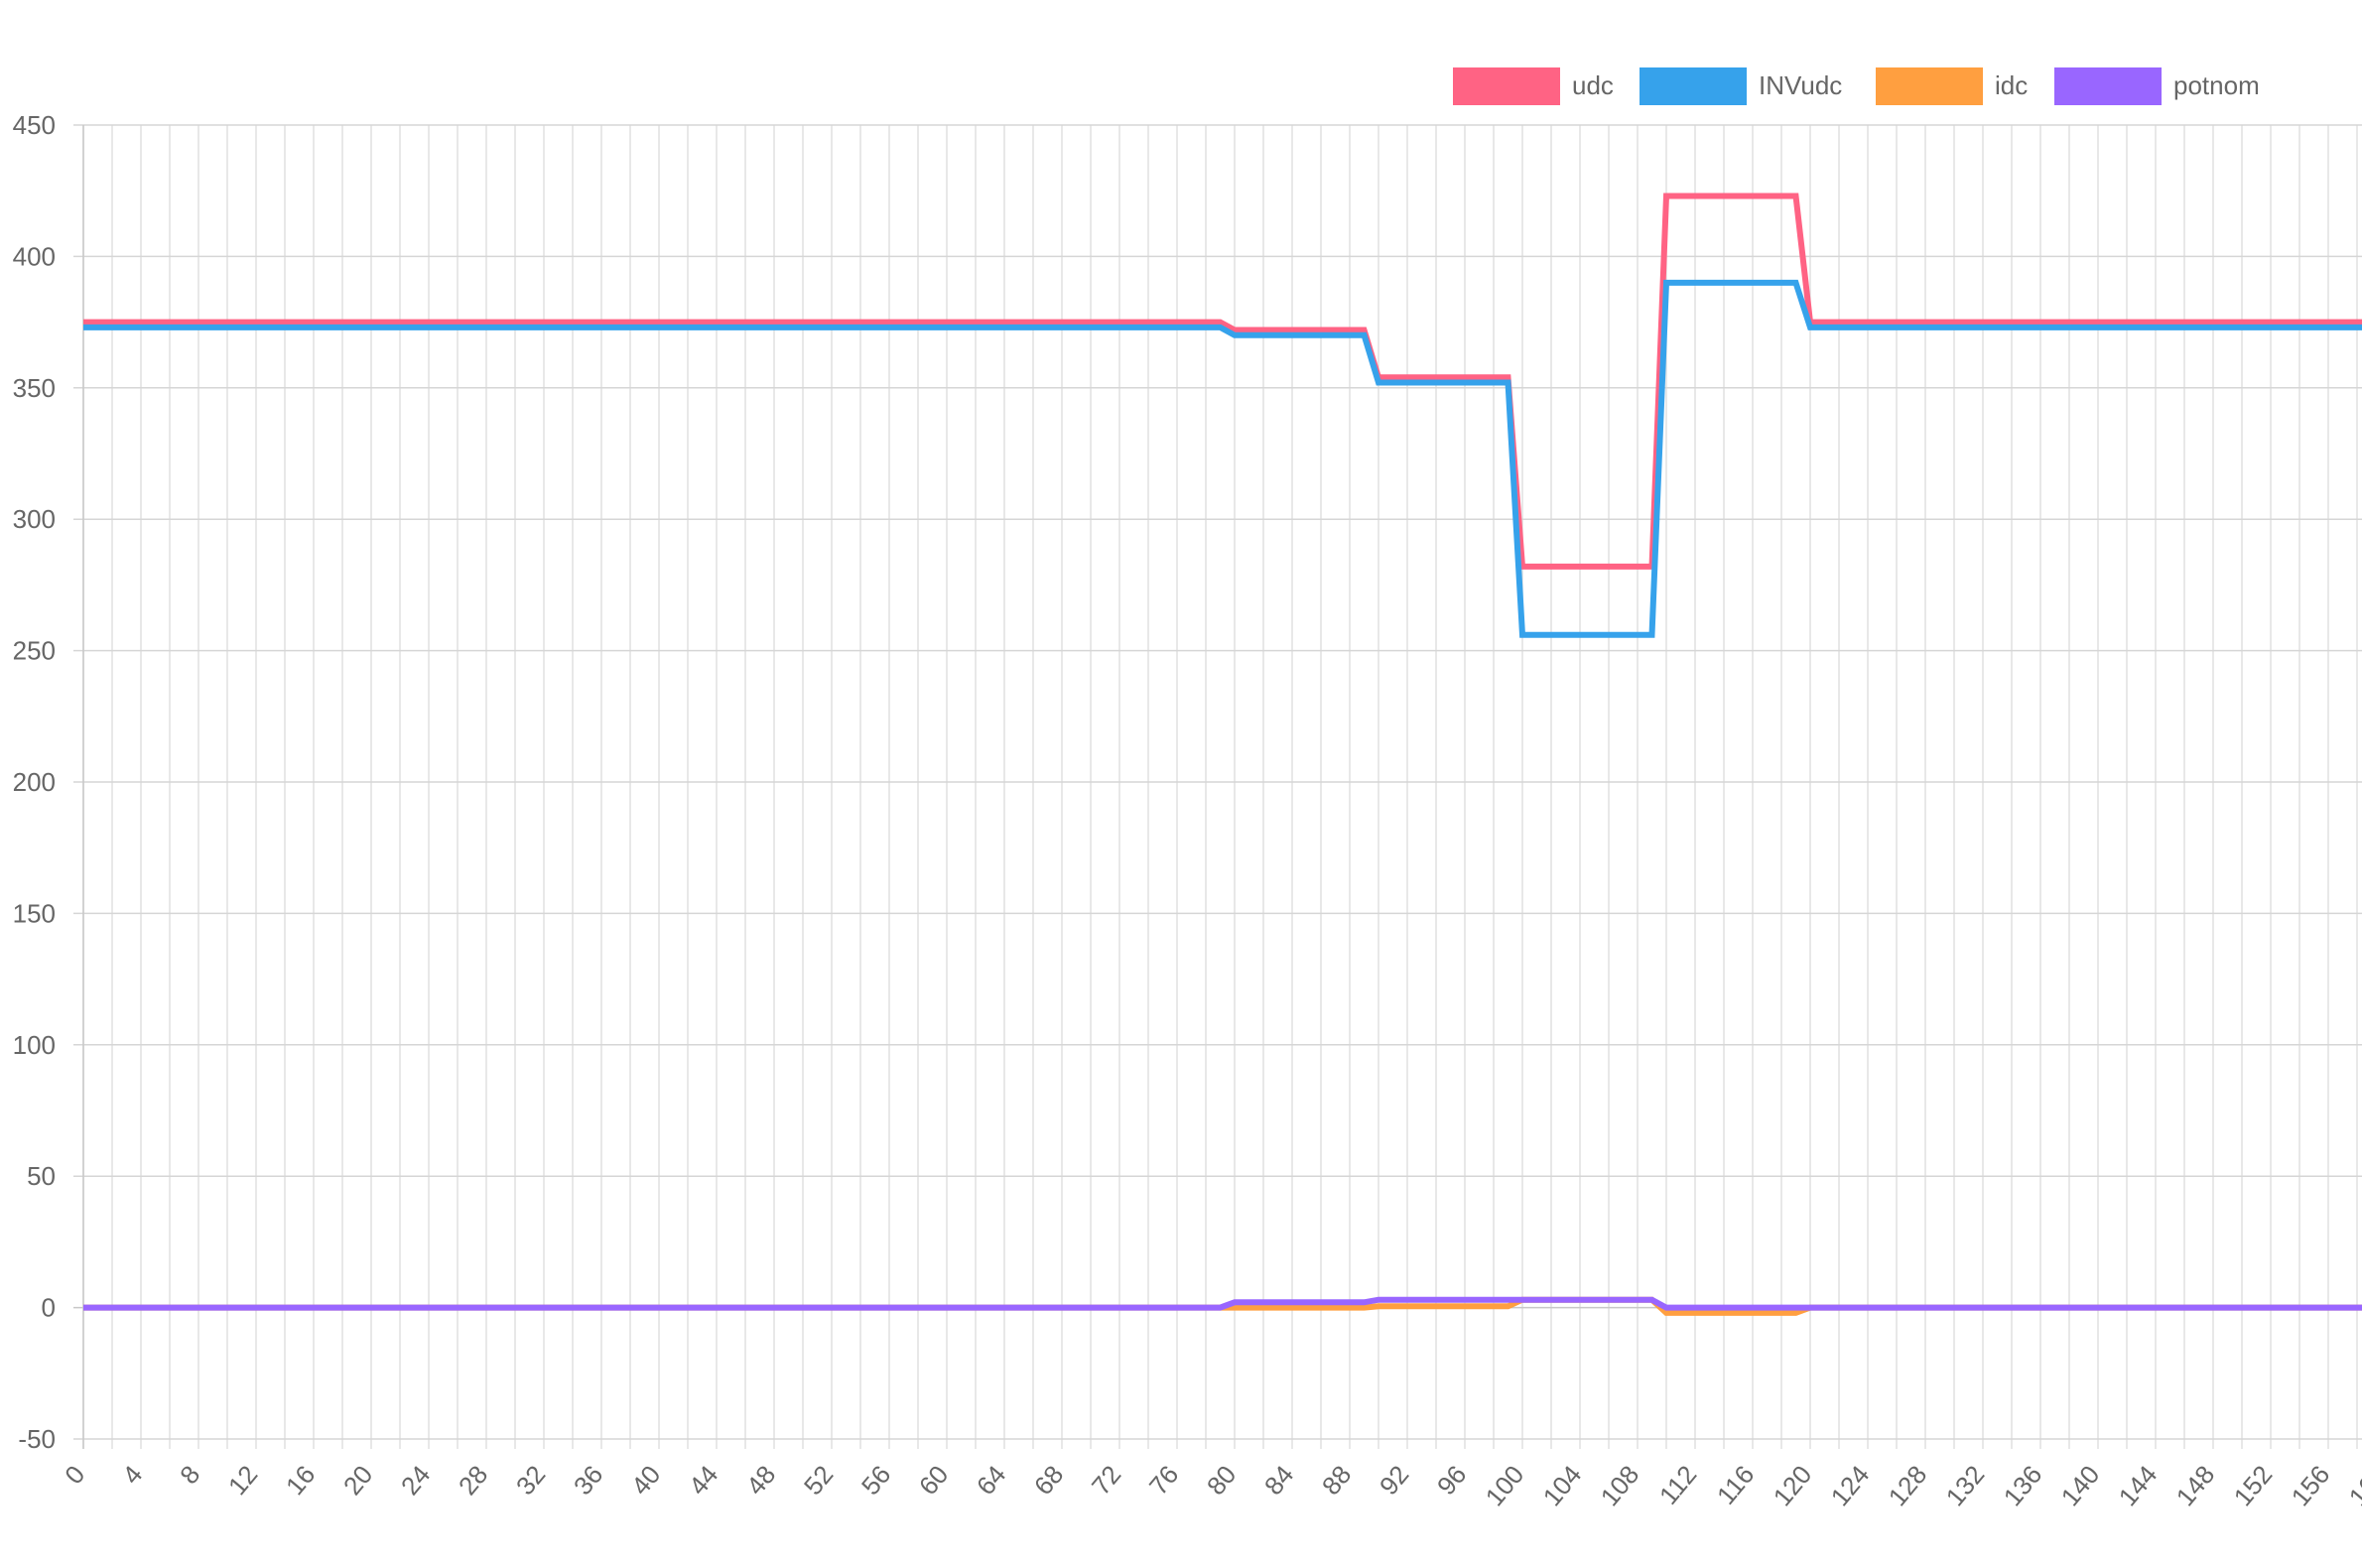 Image resolution: width=2362 pixels, height=1568 pixels. I want to click on x-tick-label: 100, so click(1505, 1486).